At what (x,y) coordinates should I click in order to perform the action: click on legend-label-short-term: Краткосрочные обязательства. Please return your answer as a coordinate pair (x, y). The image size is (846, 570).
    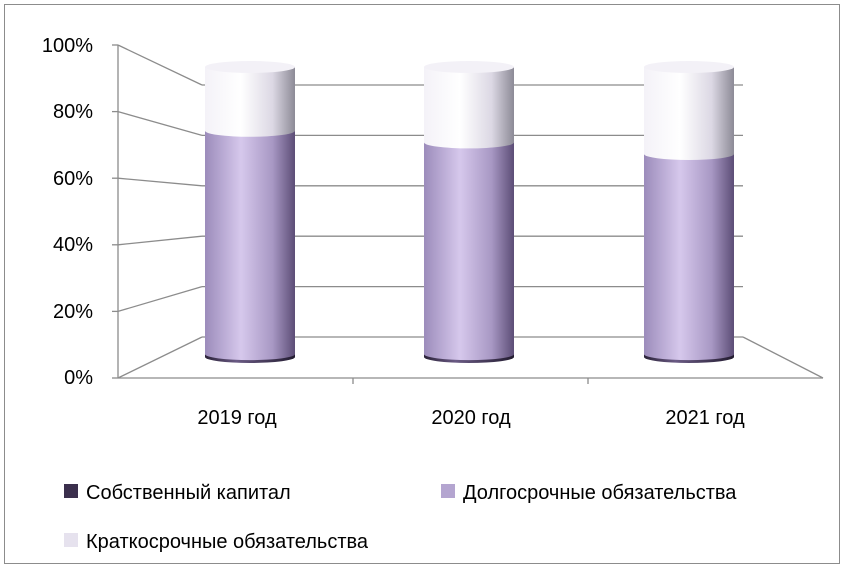
    Looking at the image, I should click on (227, 542).